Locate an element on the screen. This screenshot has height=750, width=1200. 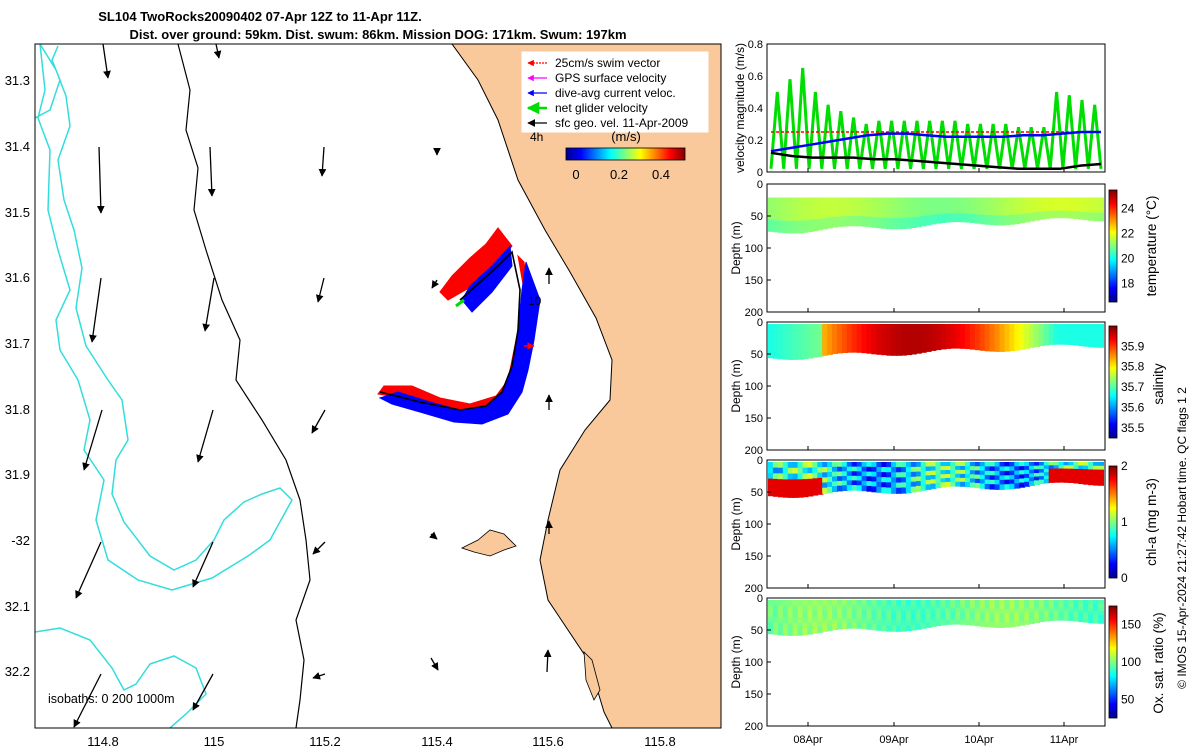
section-y-tick: 150 is located at coordinates (754, 557).